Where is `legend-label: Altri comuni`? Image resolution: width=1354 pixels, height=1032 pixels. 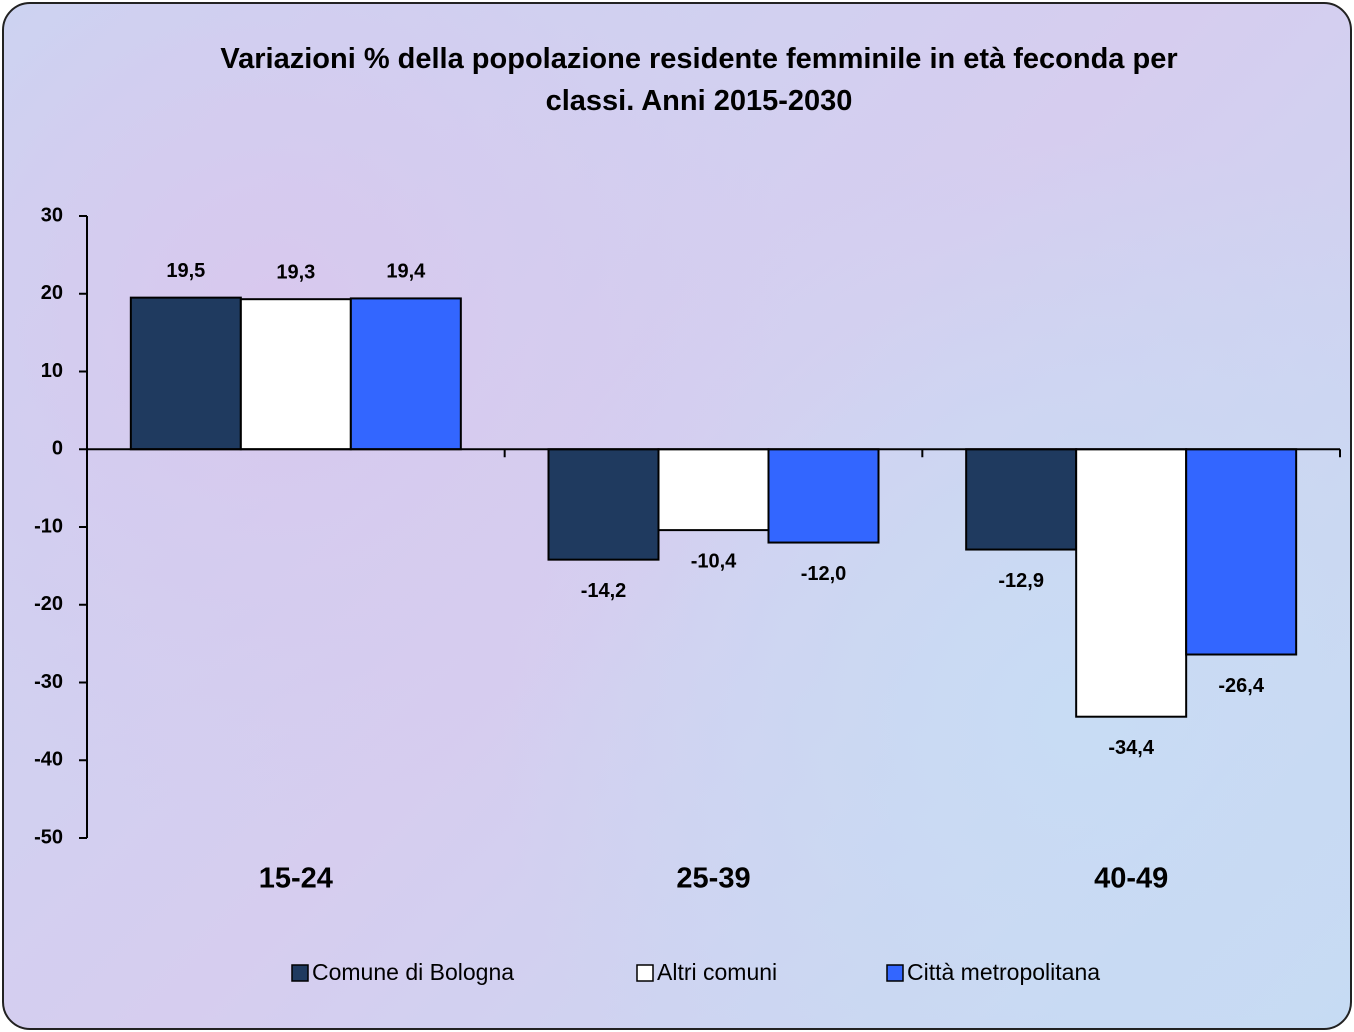 legend-label: Altri comuni is located at coordinates (717, 972).